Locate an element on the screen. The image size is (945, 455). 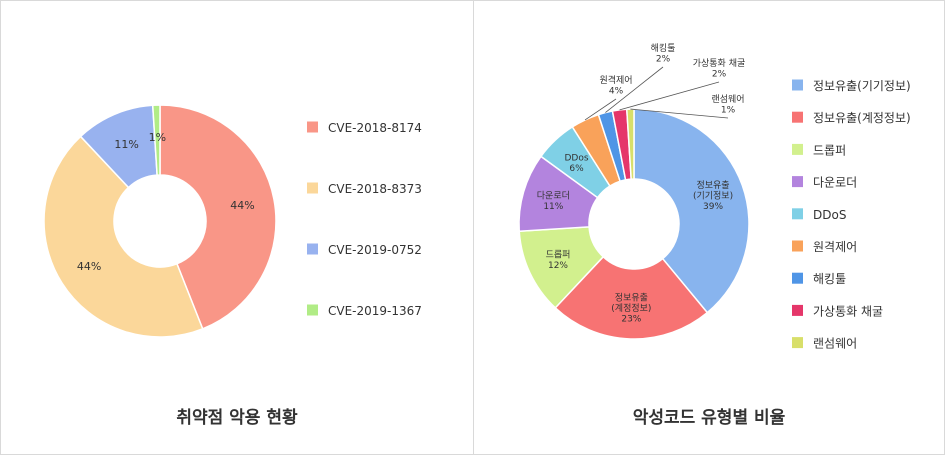
legend-label-item-3: 드롭퍼 is located at coordinates (829, 150).